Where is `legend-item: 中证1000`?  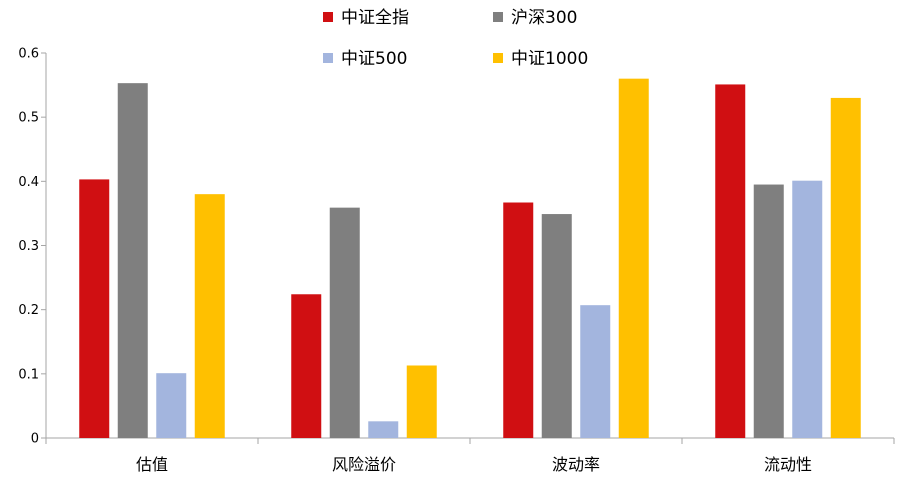
legend-item: 中证1000 is located at coordinates (540, 59).